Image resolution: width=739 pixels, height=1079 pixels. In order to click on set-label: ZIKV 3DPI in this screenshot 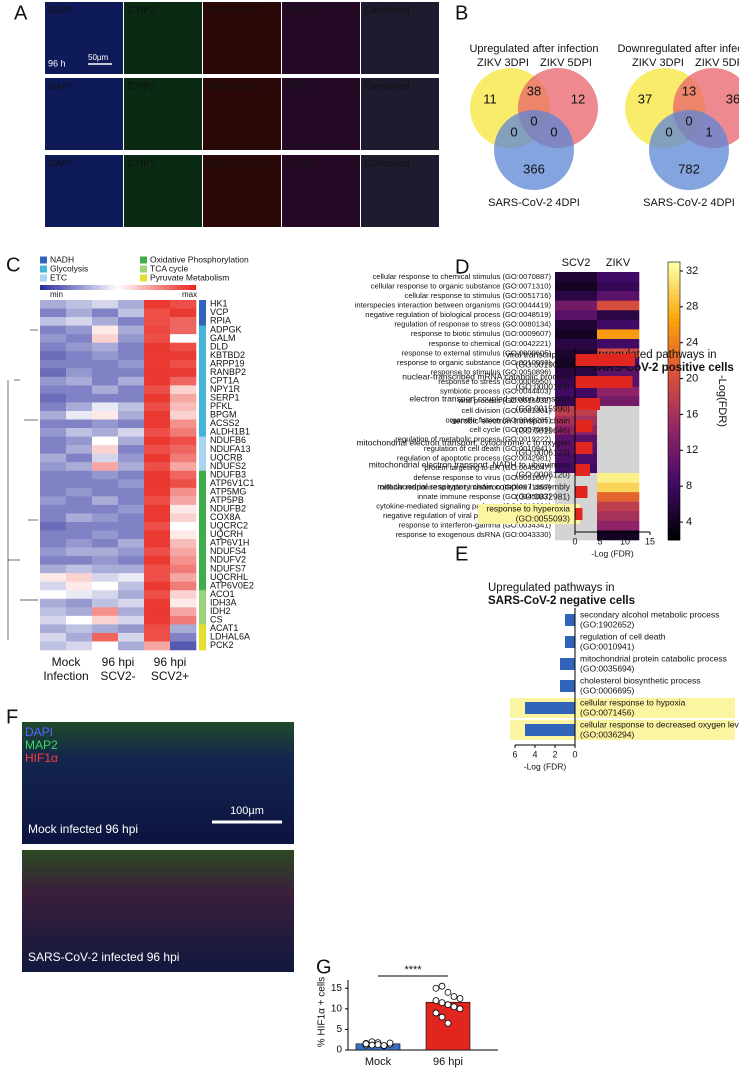, I will do `click(658, 63)`.